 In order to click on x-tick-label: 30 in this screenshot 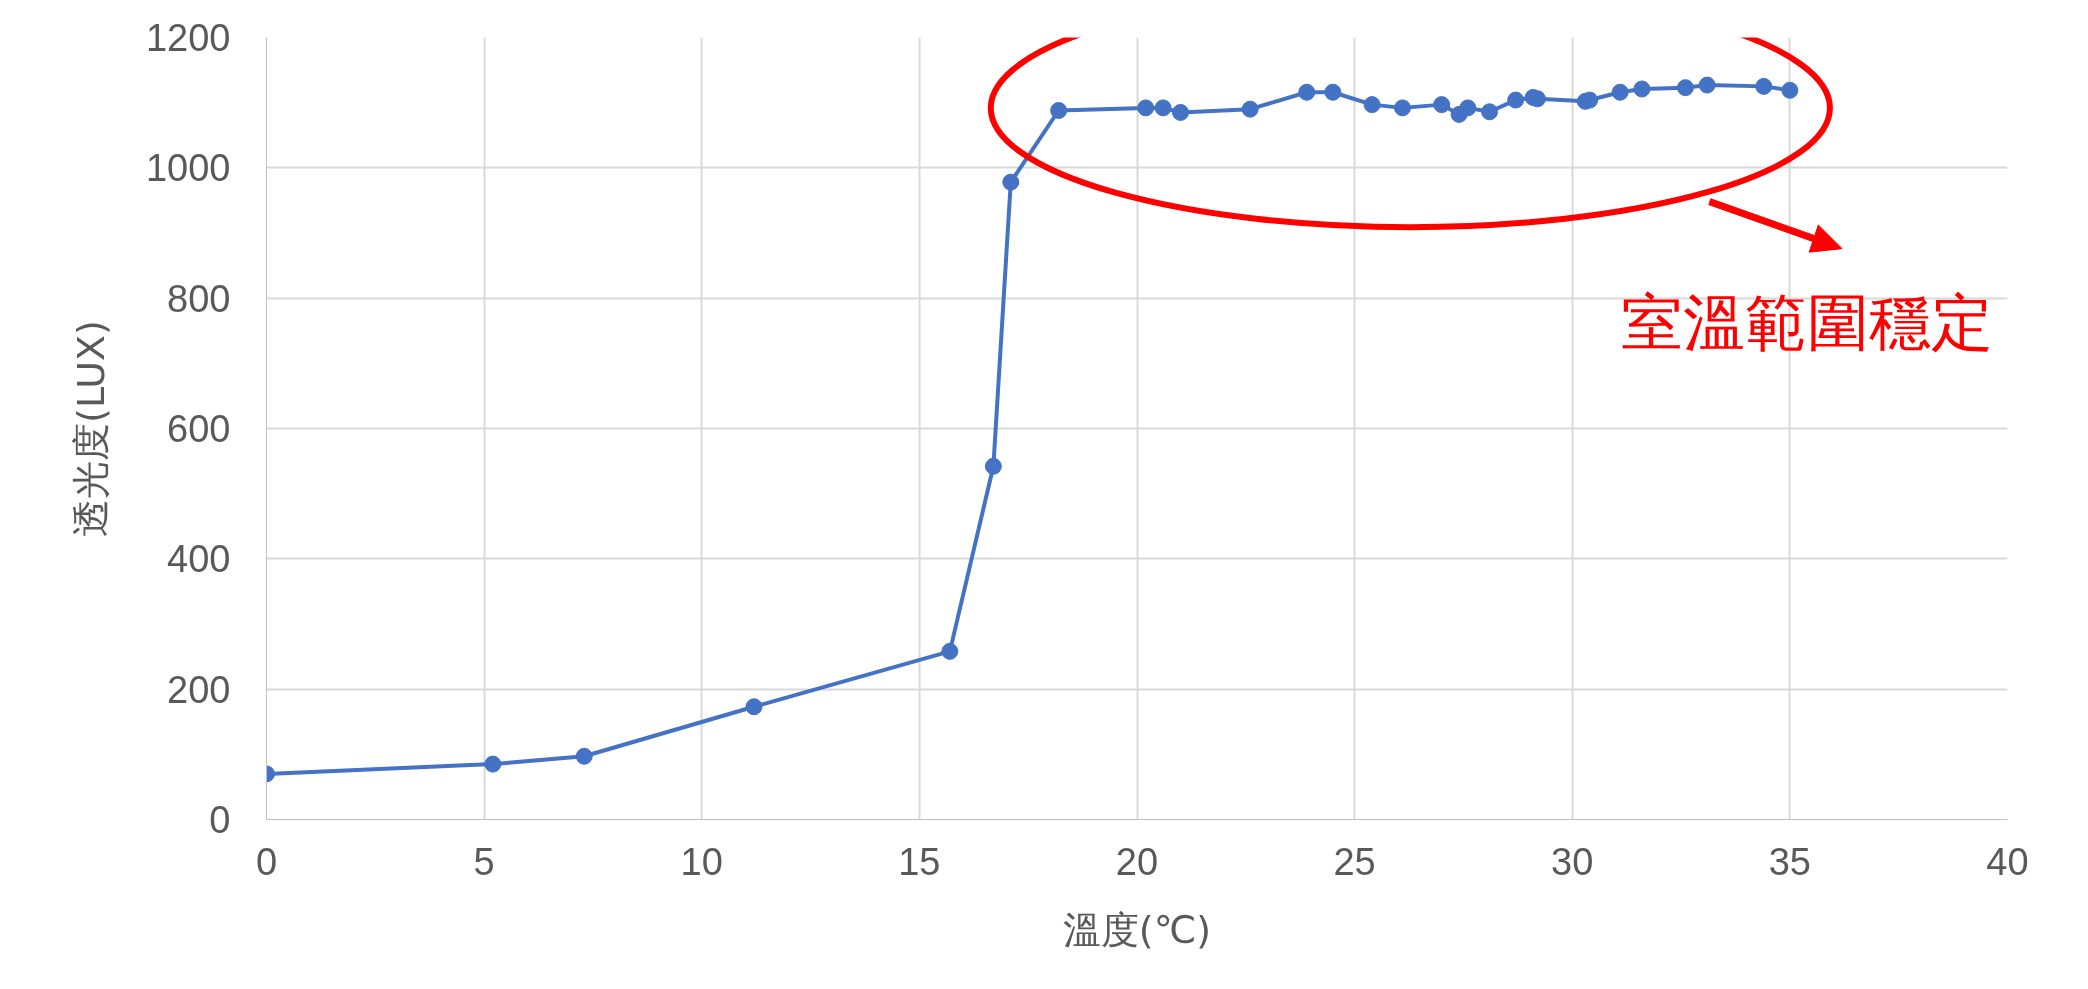, I will do `click(1572, 861)`.